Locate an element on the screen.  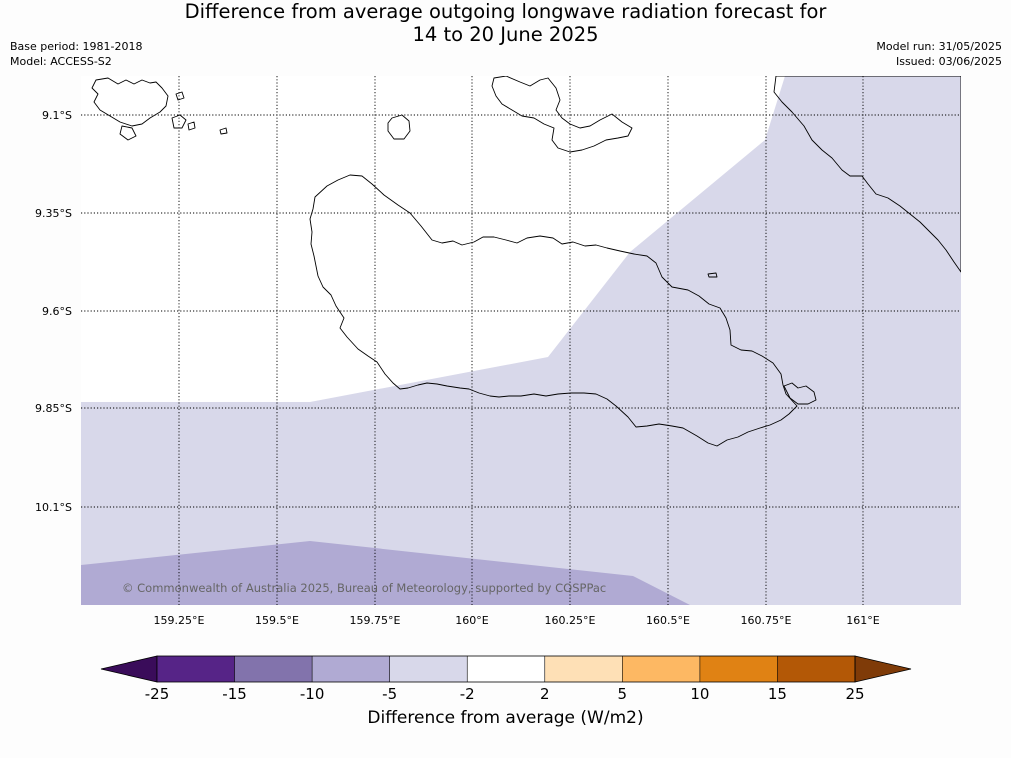
latitude-label: 9.85°S is located at coordinates (53, 408).